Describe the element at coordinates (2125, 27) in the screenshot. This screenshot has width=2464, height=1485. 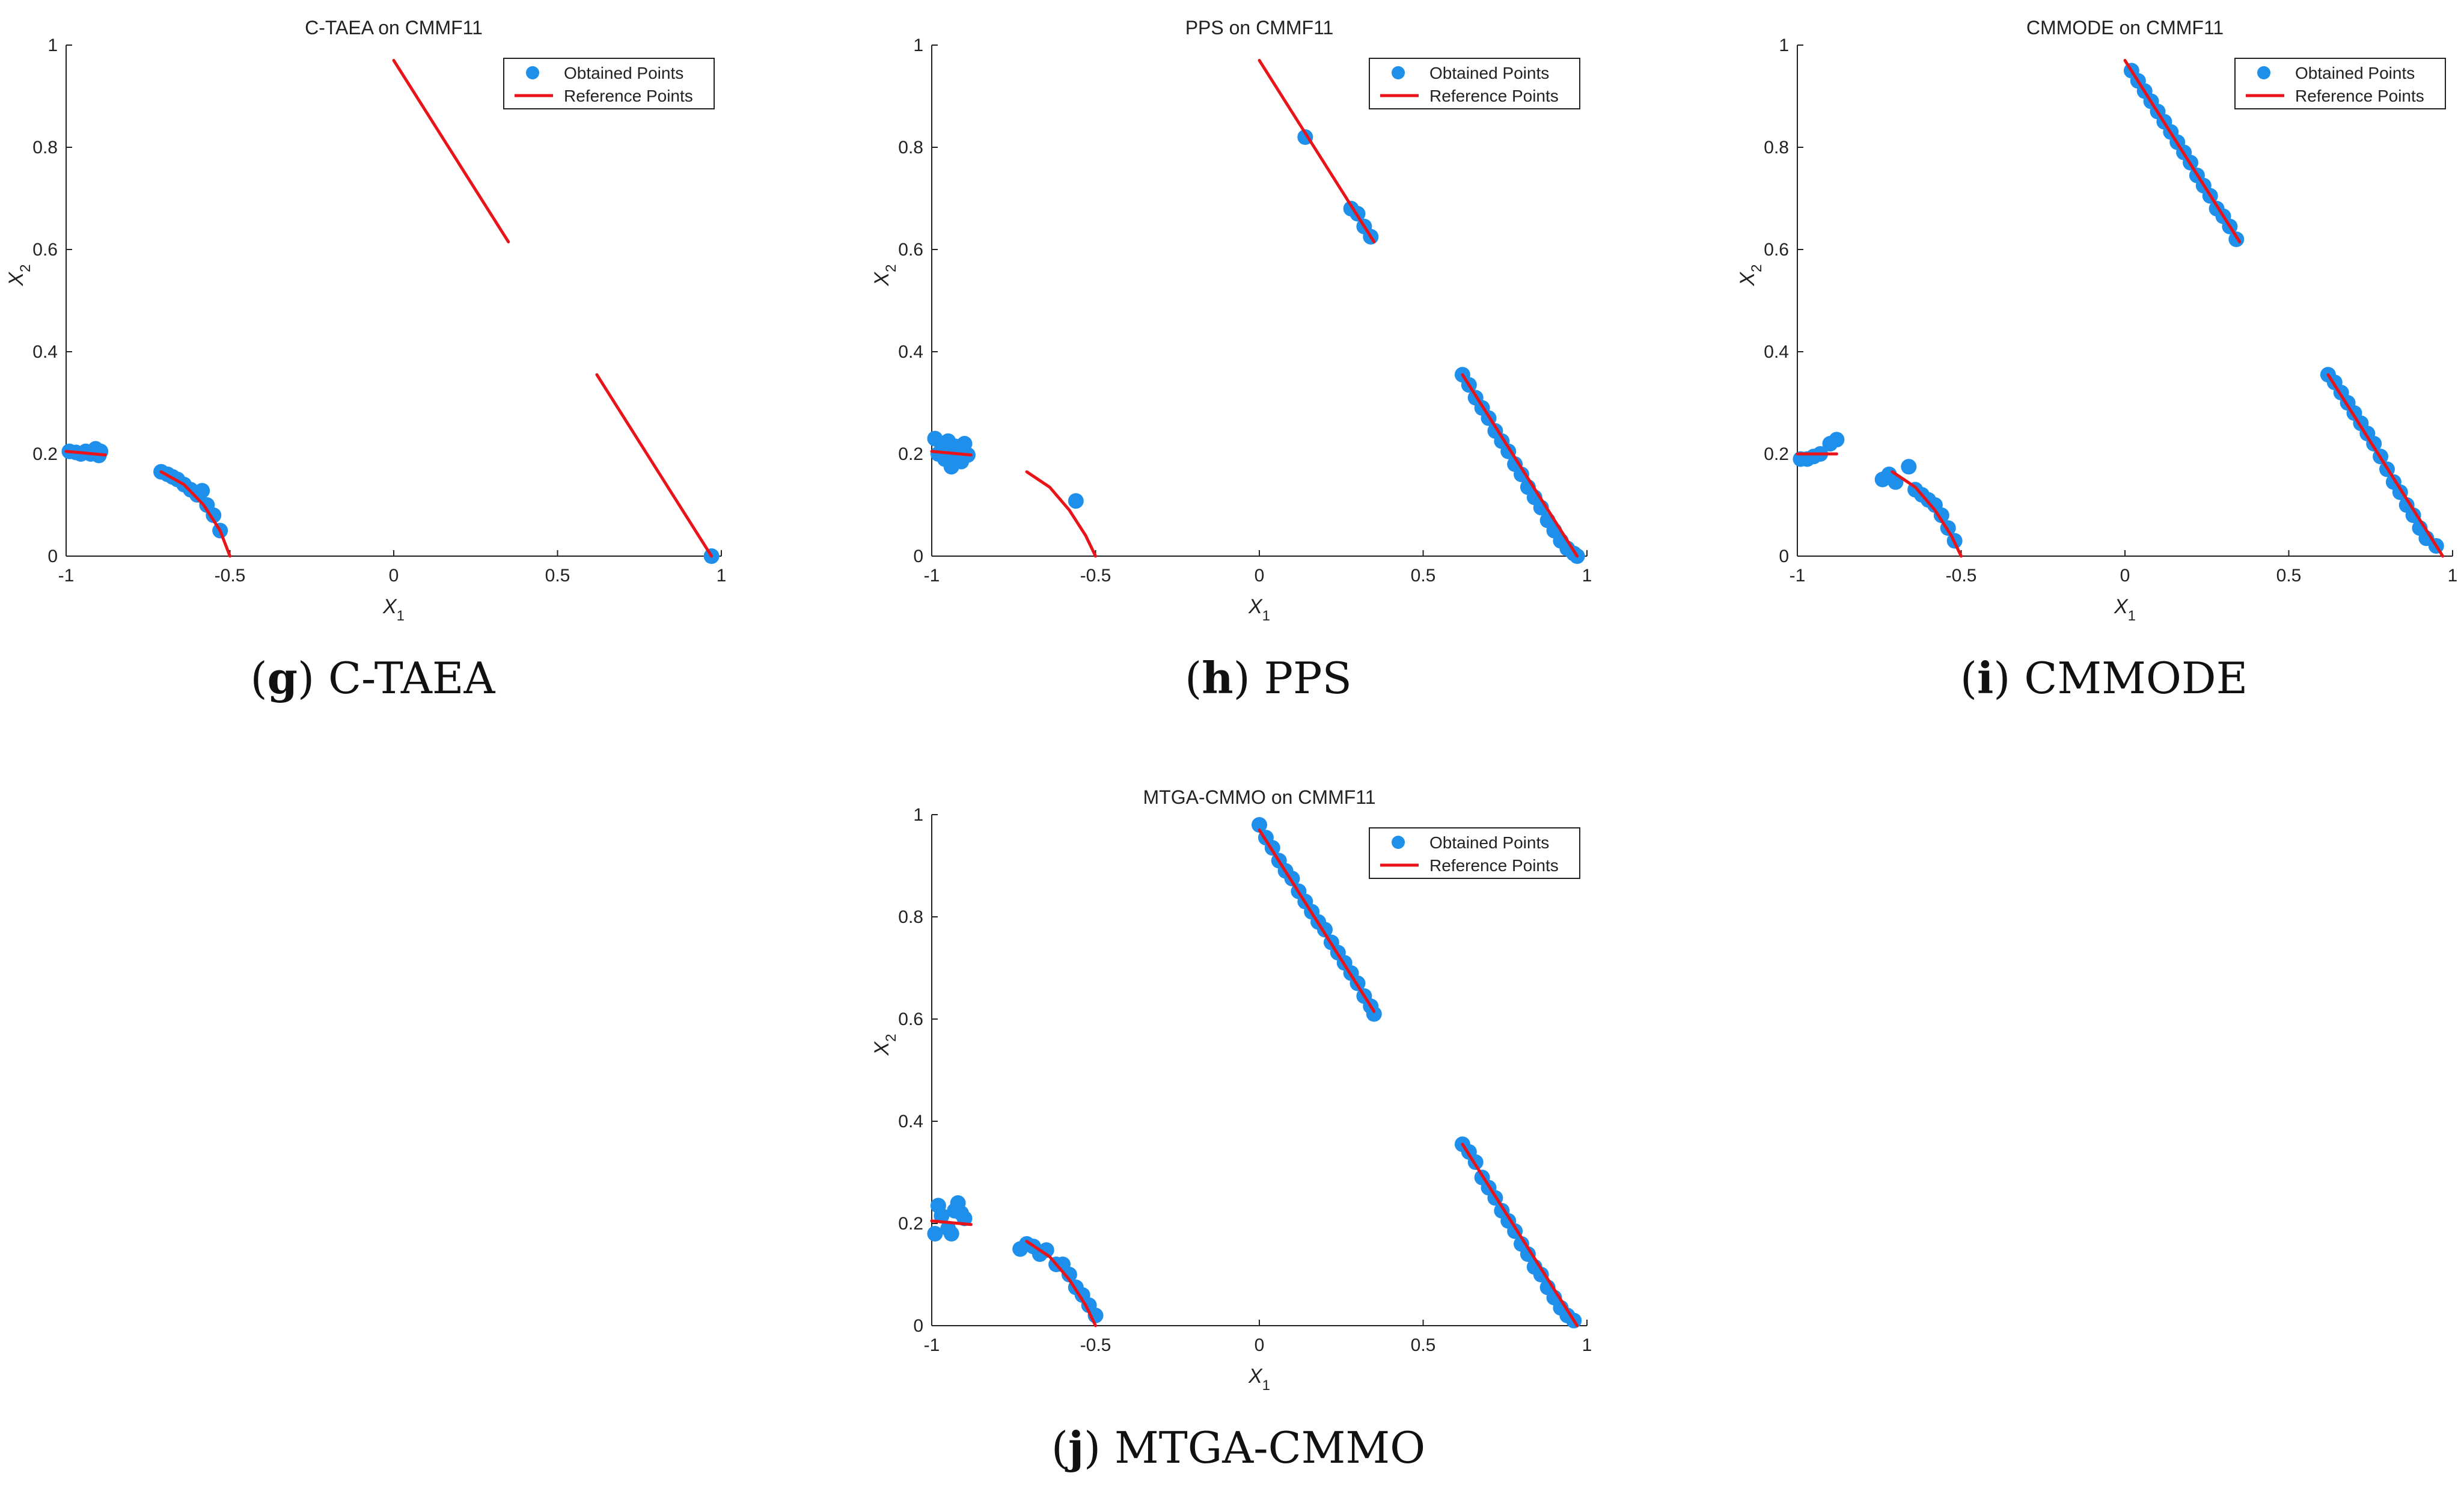
I see `chart-title: CMMODE on CMMF11` at that location.